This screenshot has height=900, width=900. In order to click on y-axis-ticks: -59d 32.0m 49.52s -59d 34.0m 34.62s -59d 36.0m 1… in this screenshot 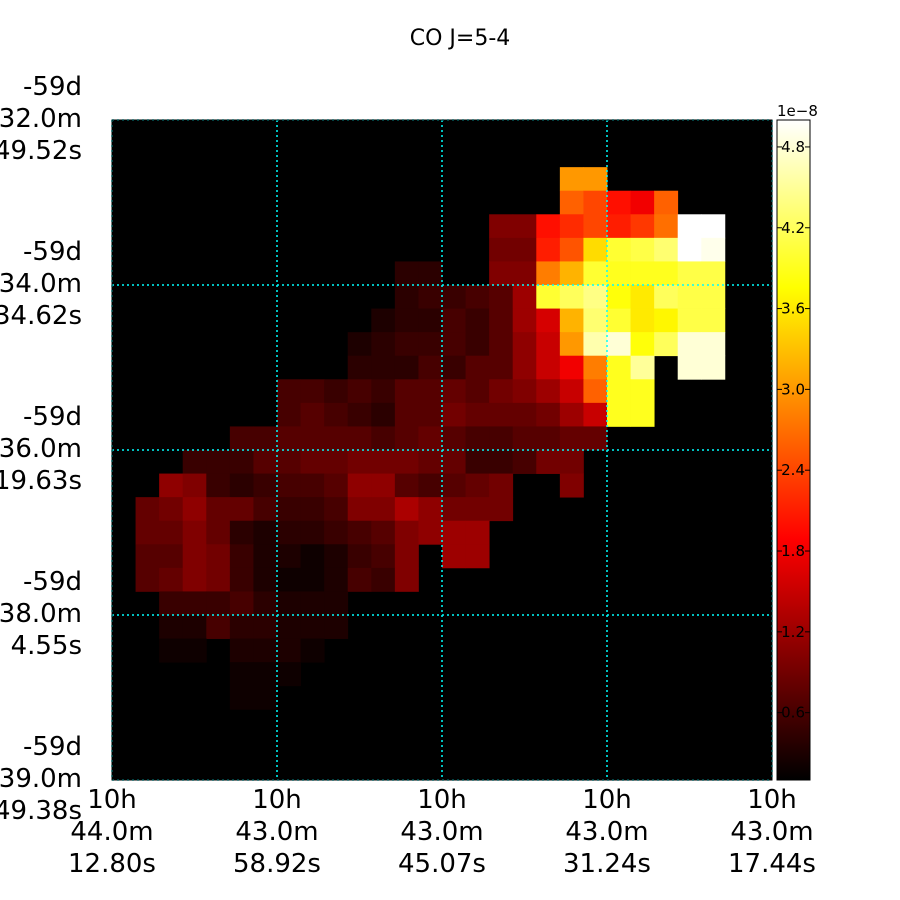, I will do `click(41, 449)`.